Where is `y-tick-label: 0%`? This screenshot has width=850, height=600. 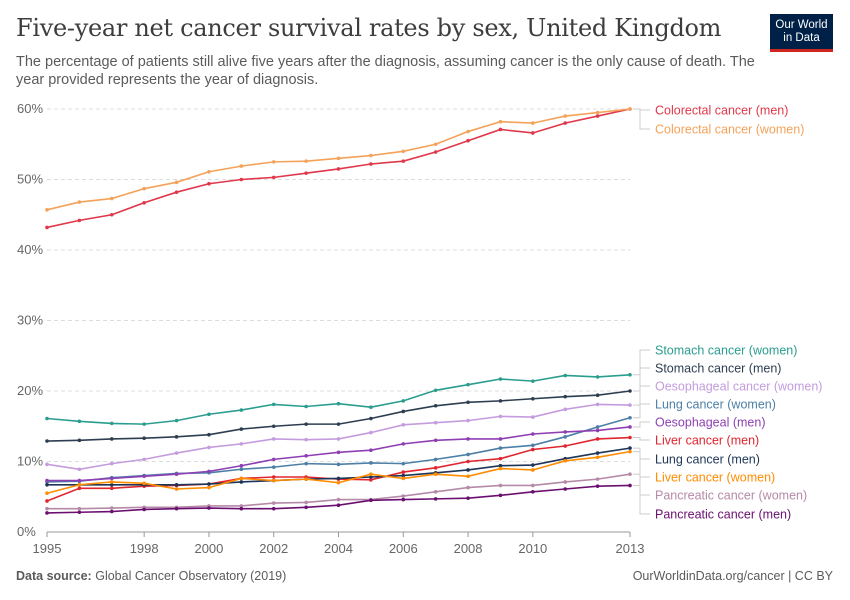 y-tick-label: 0% is located at coordinates (26, 531).